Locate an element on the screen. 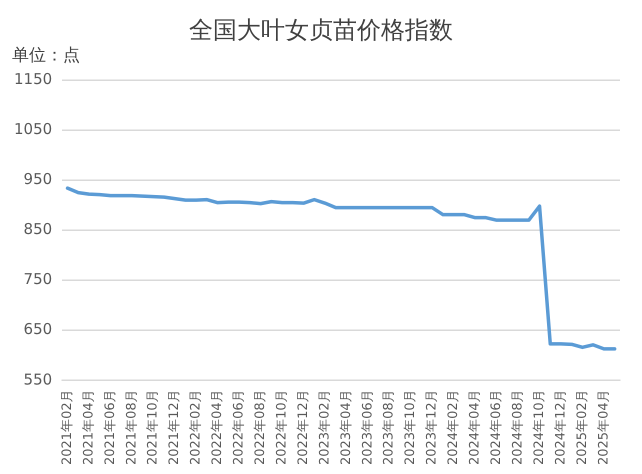 The width and height of the screenshot is (642, 474). x-tick-label: 2022年02月 is located at coordinates (196, 427).